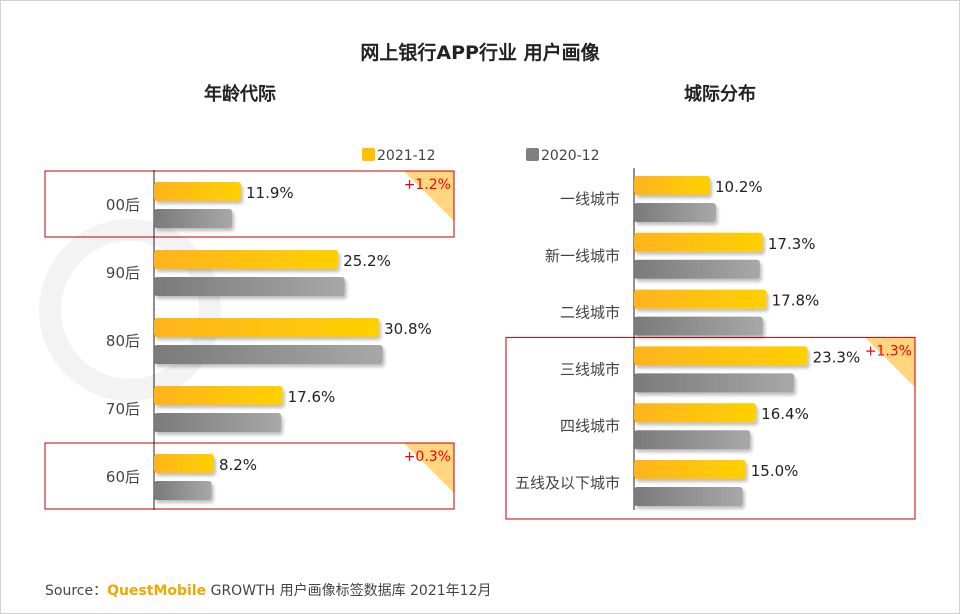 This screenshot has width=960, height=614. What do you see at coordinates (123, 341) in the screenshot?
I see `category-label: 80后` at bounding box center [123, 341].